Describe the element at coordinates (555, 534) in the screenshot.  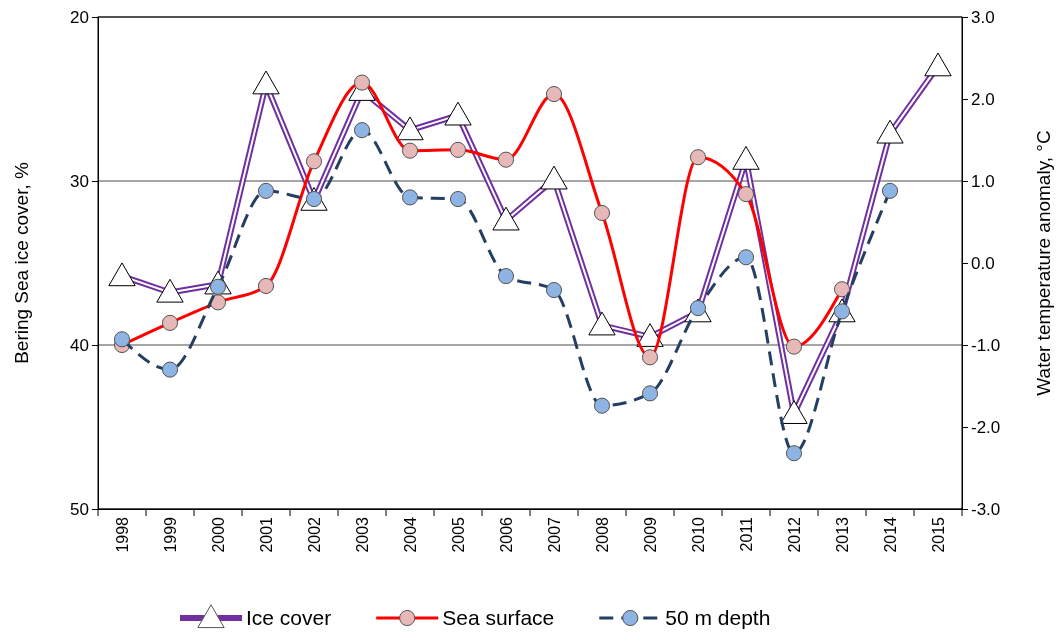
I see `x-tick-label: 2007` at that location.